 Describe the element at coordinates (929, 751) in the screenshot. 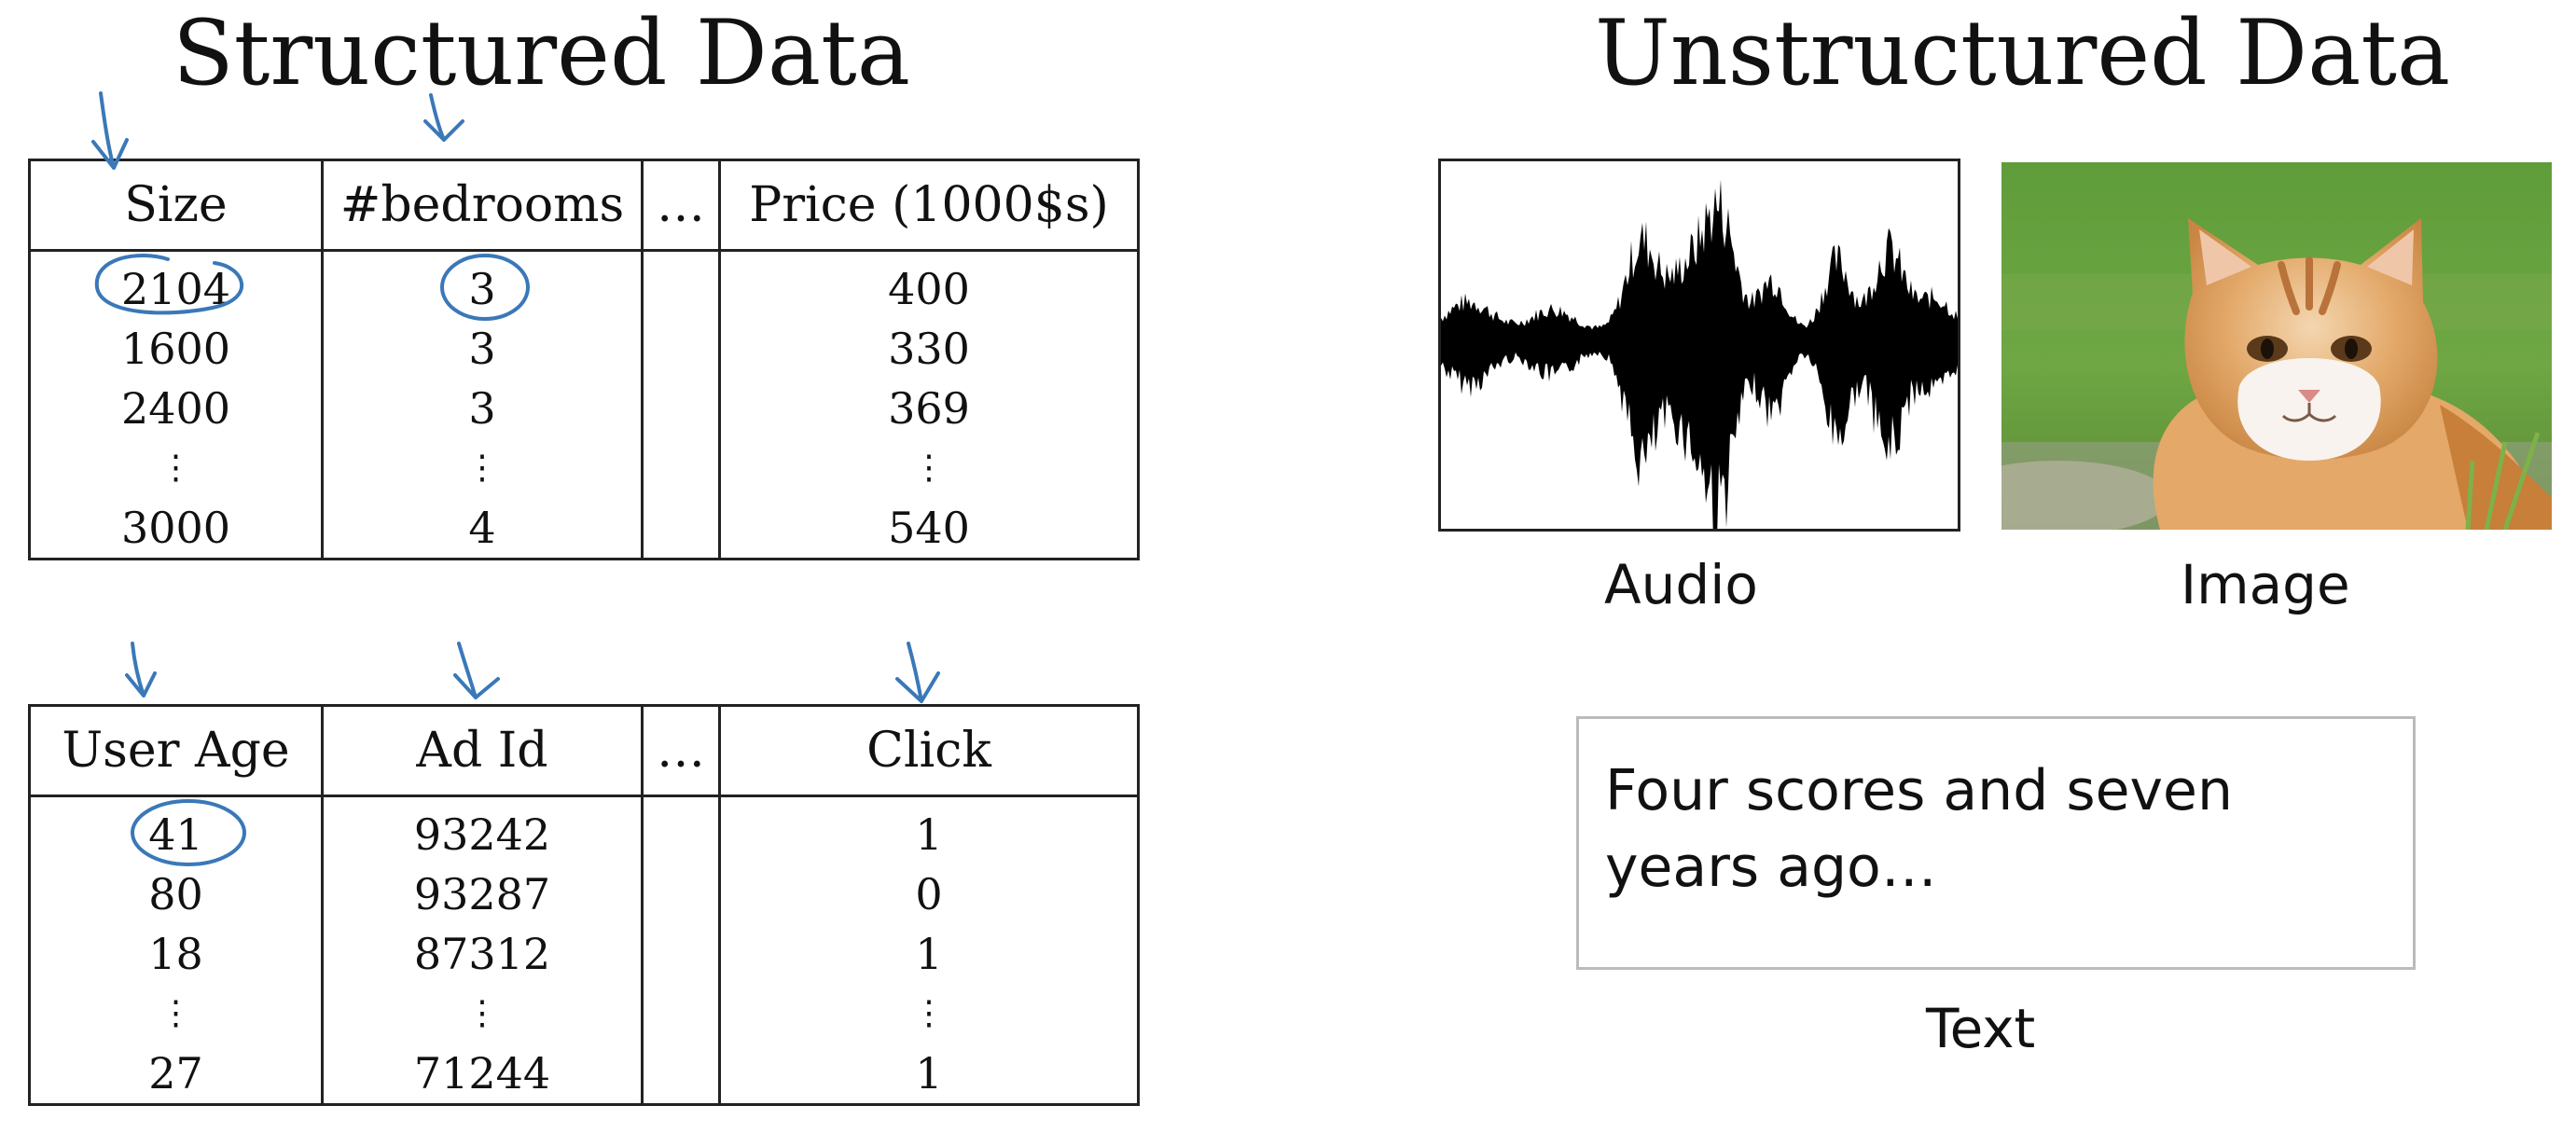

I see `column-header: Click` at that location.